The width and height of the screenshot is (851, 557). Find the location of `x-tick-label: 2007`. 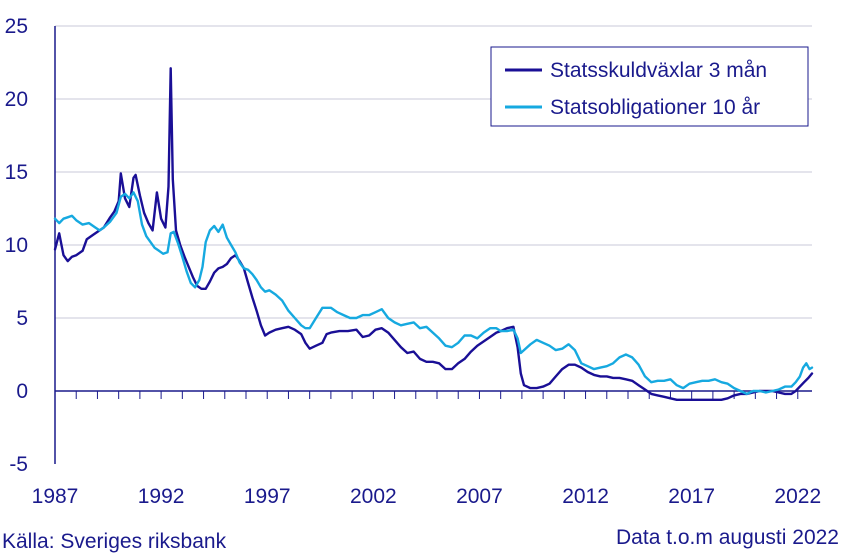

x-tick-label: 2007 is located at coordinates (479, 496).